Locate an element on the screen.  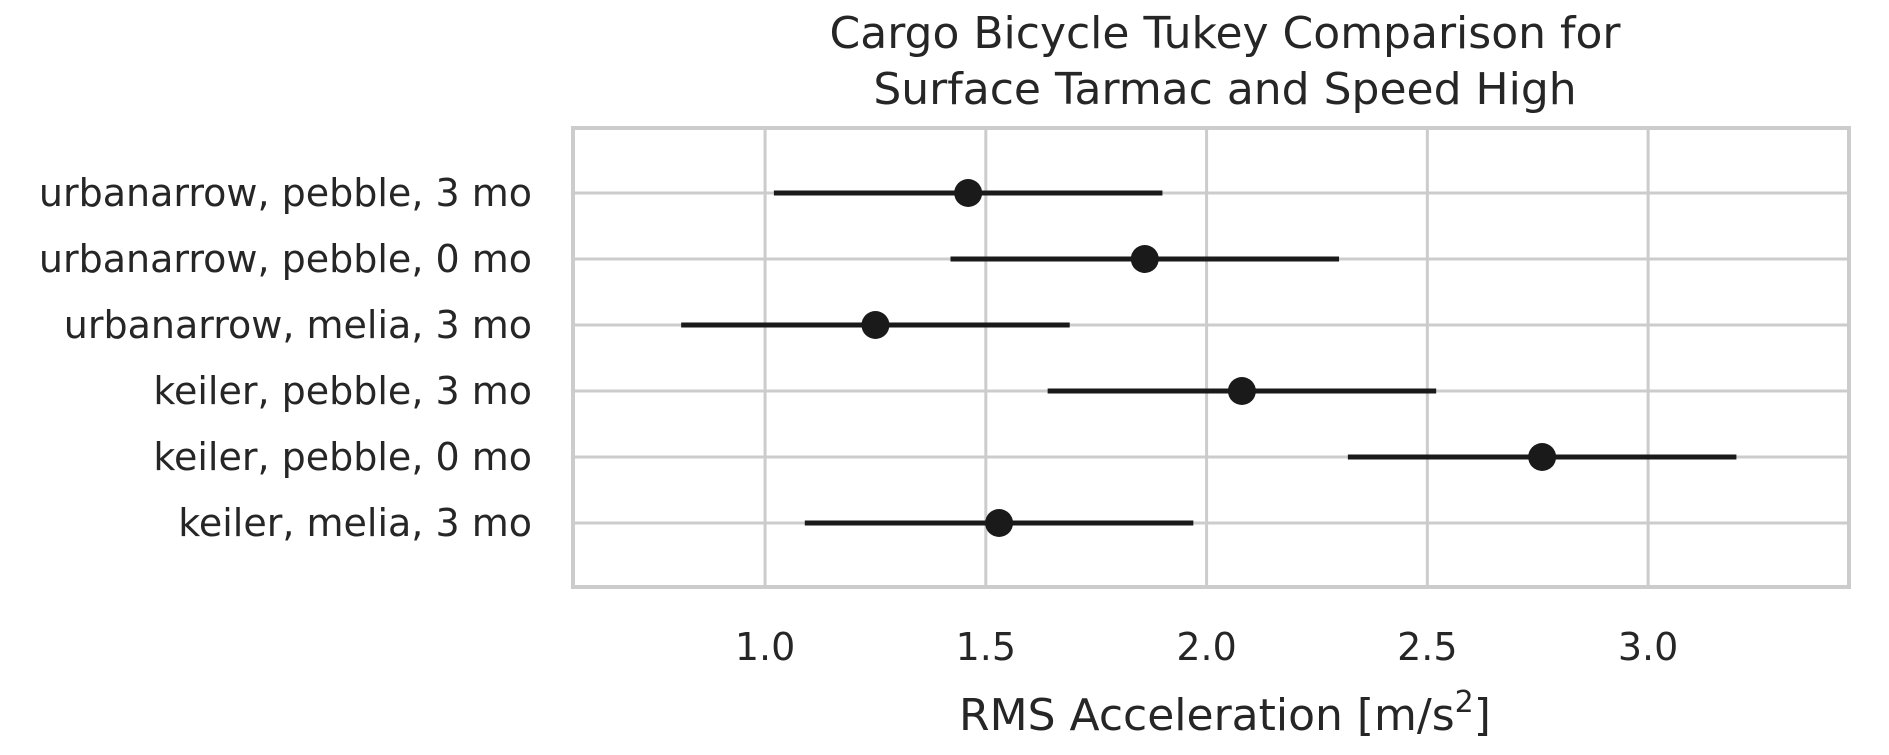
x-tick-label: 3.0 is located at coordinates (1648, 647).